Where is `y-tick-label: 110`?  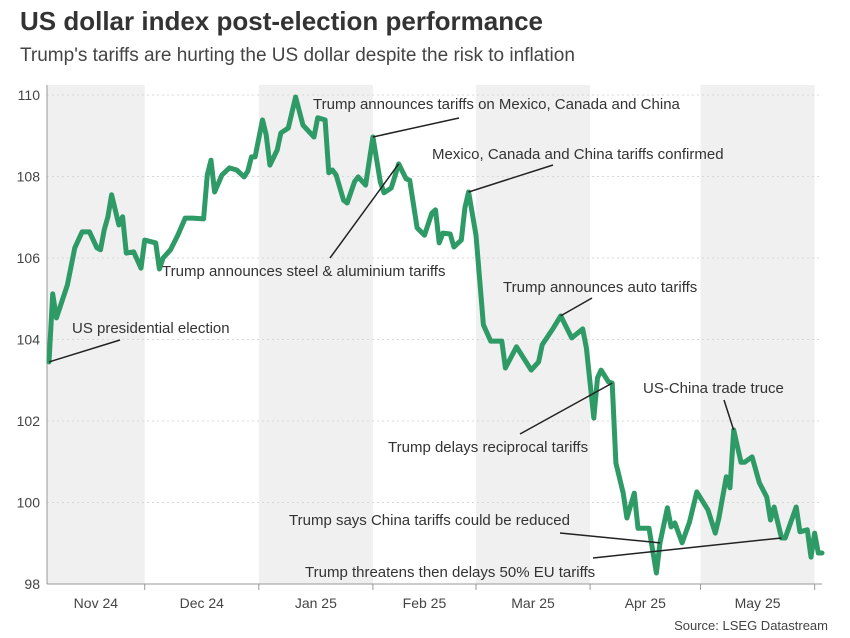 y-tick-label: 110 is located at coordinates (29, 95).